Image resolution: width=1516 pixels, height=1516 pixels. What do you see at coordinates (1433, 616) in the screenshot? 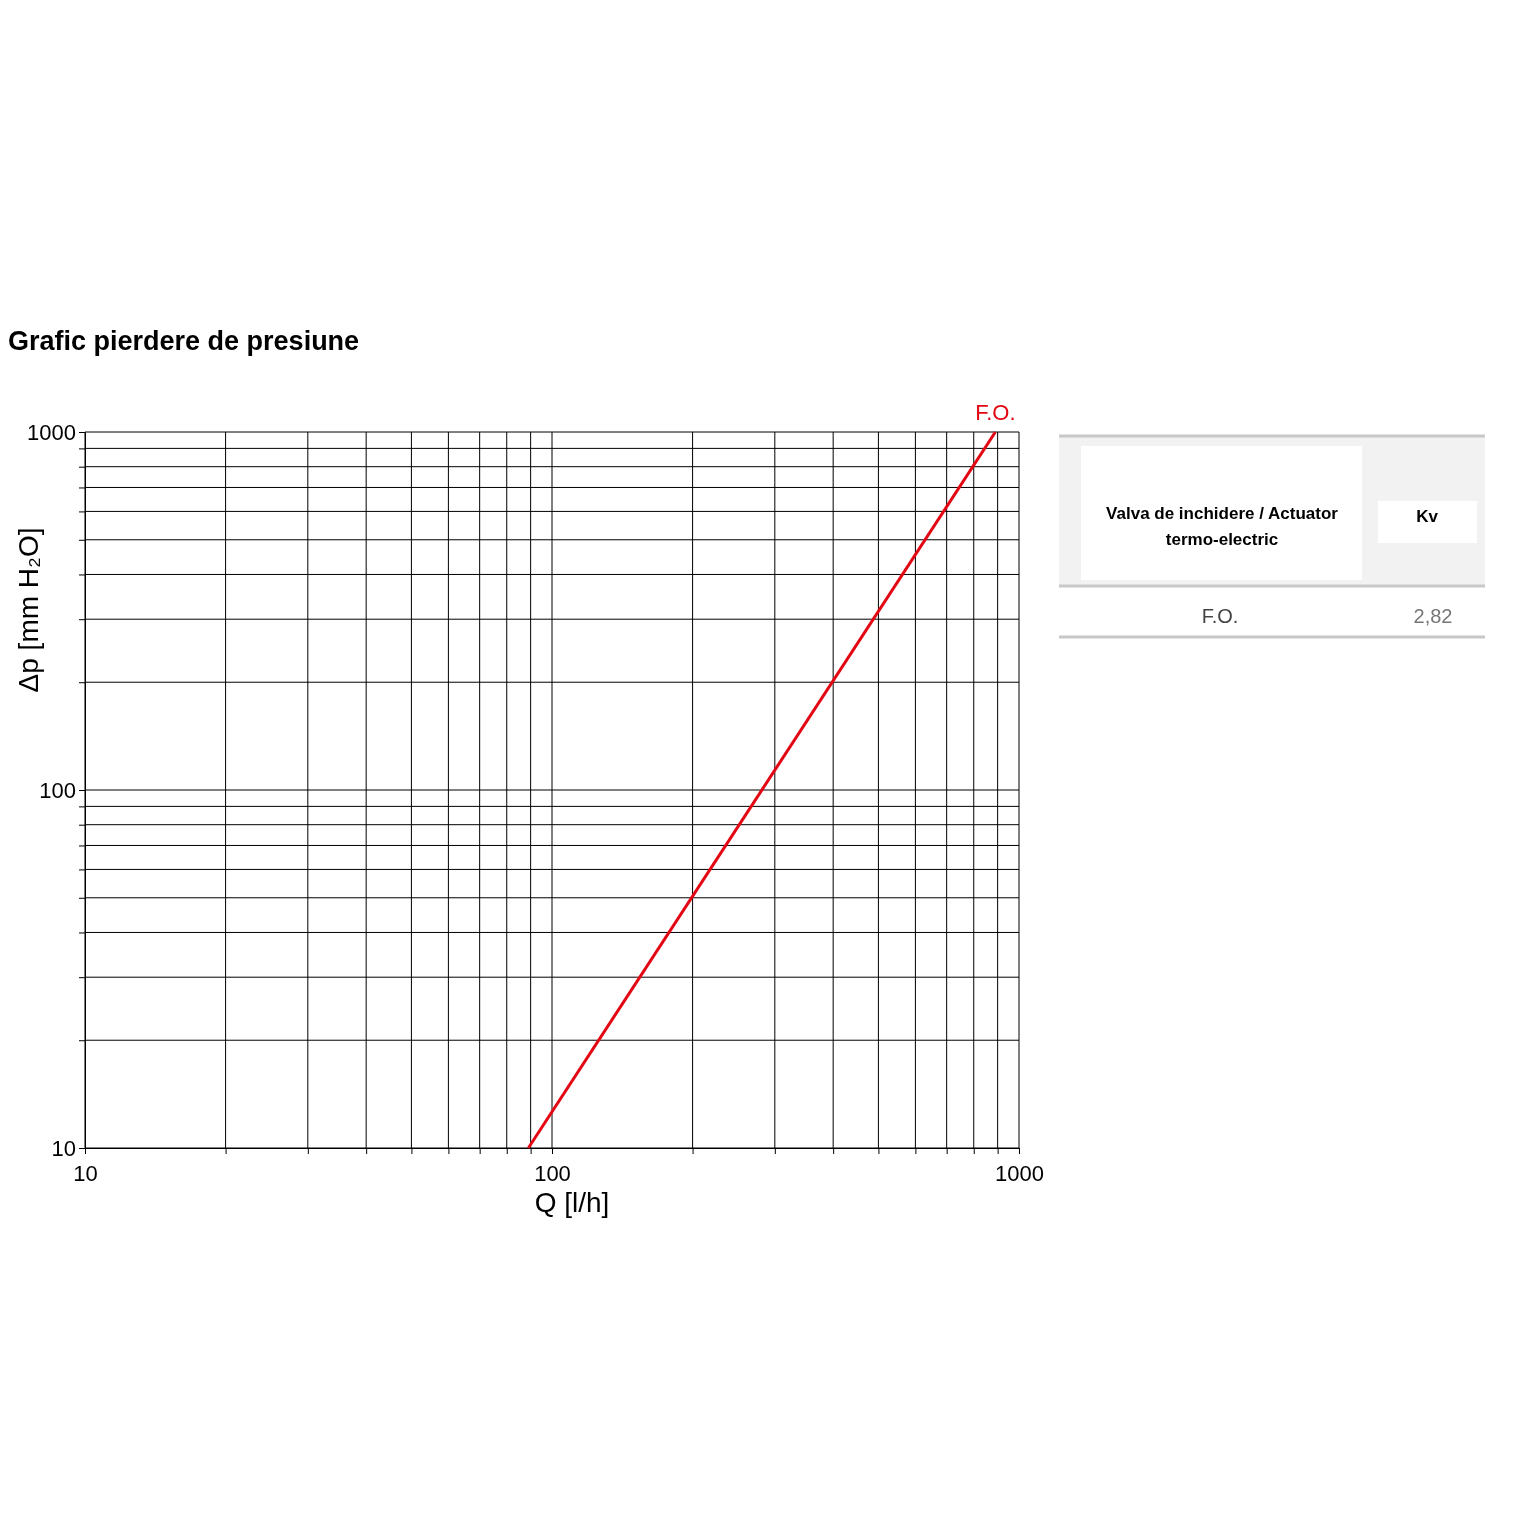
I see `text: 2,82` at bounding box center [1433, 616].